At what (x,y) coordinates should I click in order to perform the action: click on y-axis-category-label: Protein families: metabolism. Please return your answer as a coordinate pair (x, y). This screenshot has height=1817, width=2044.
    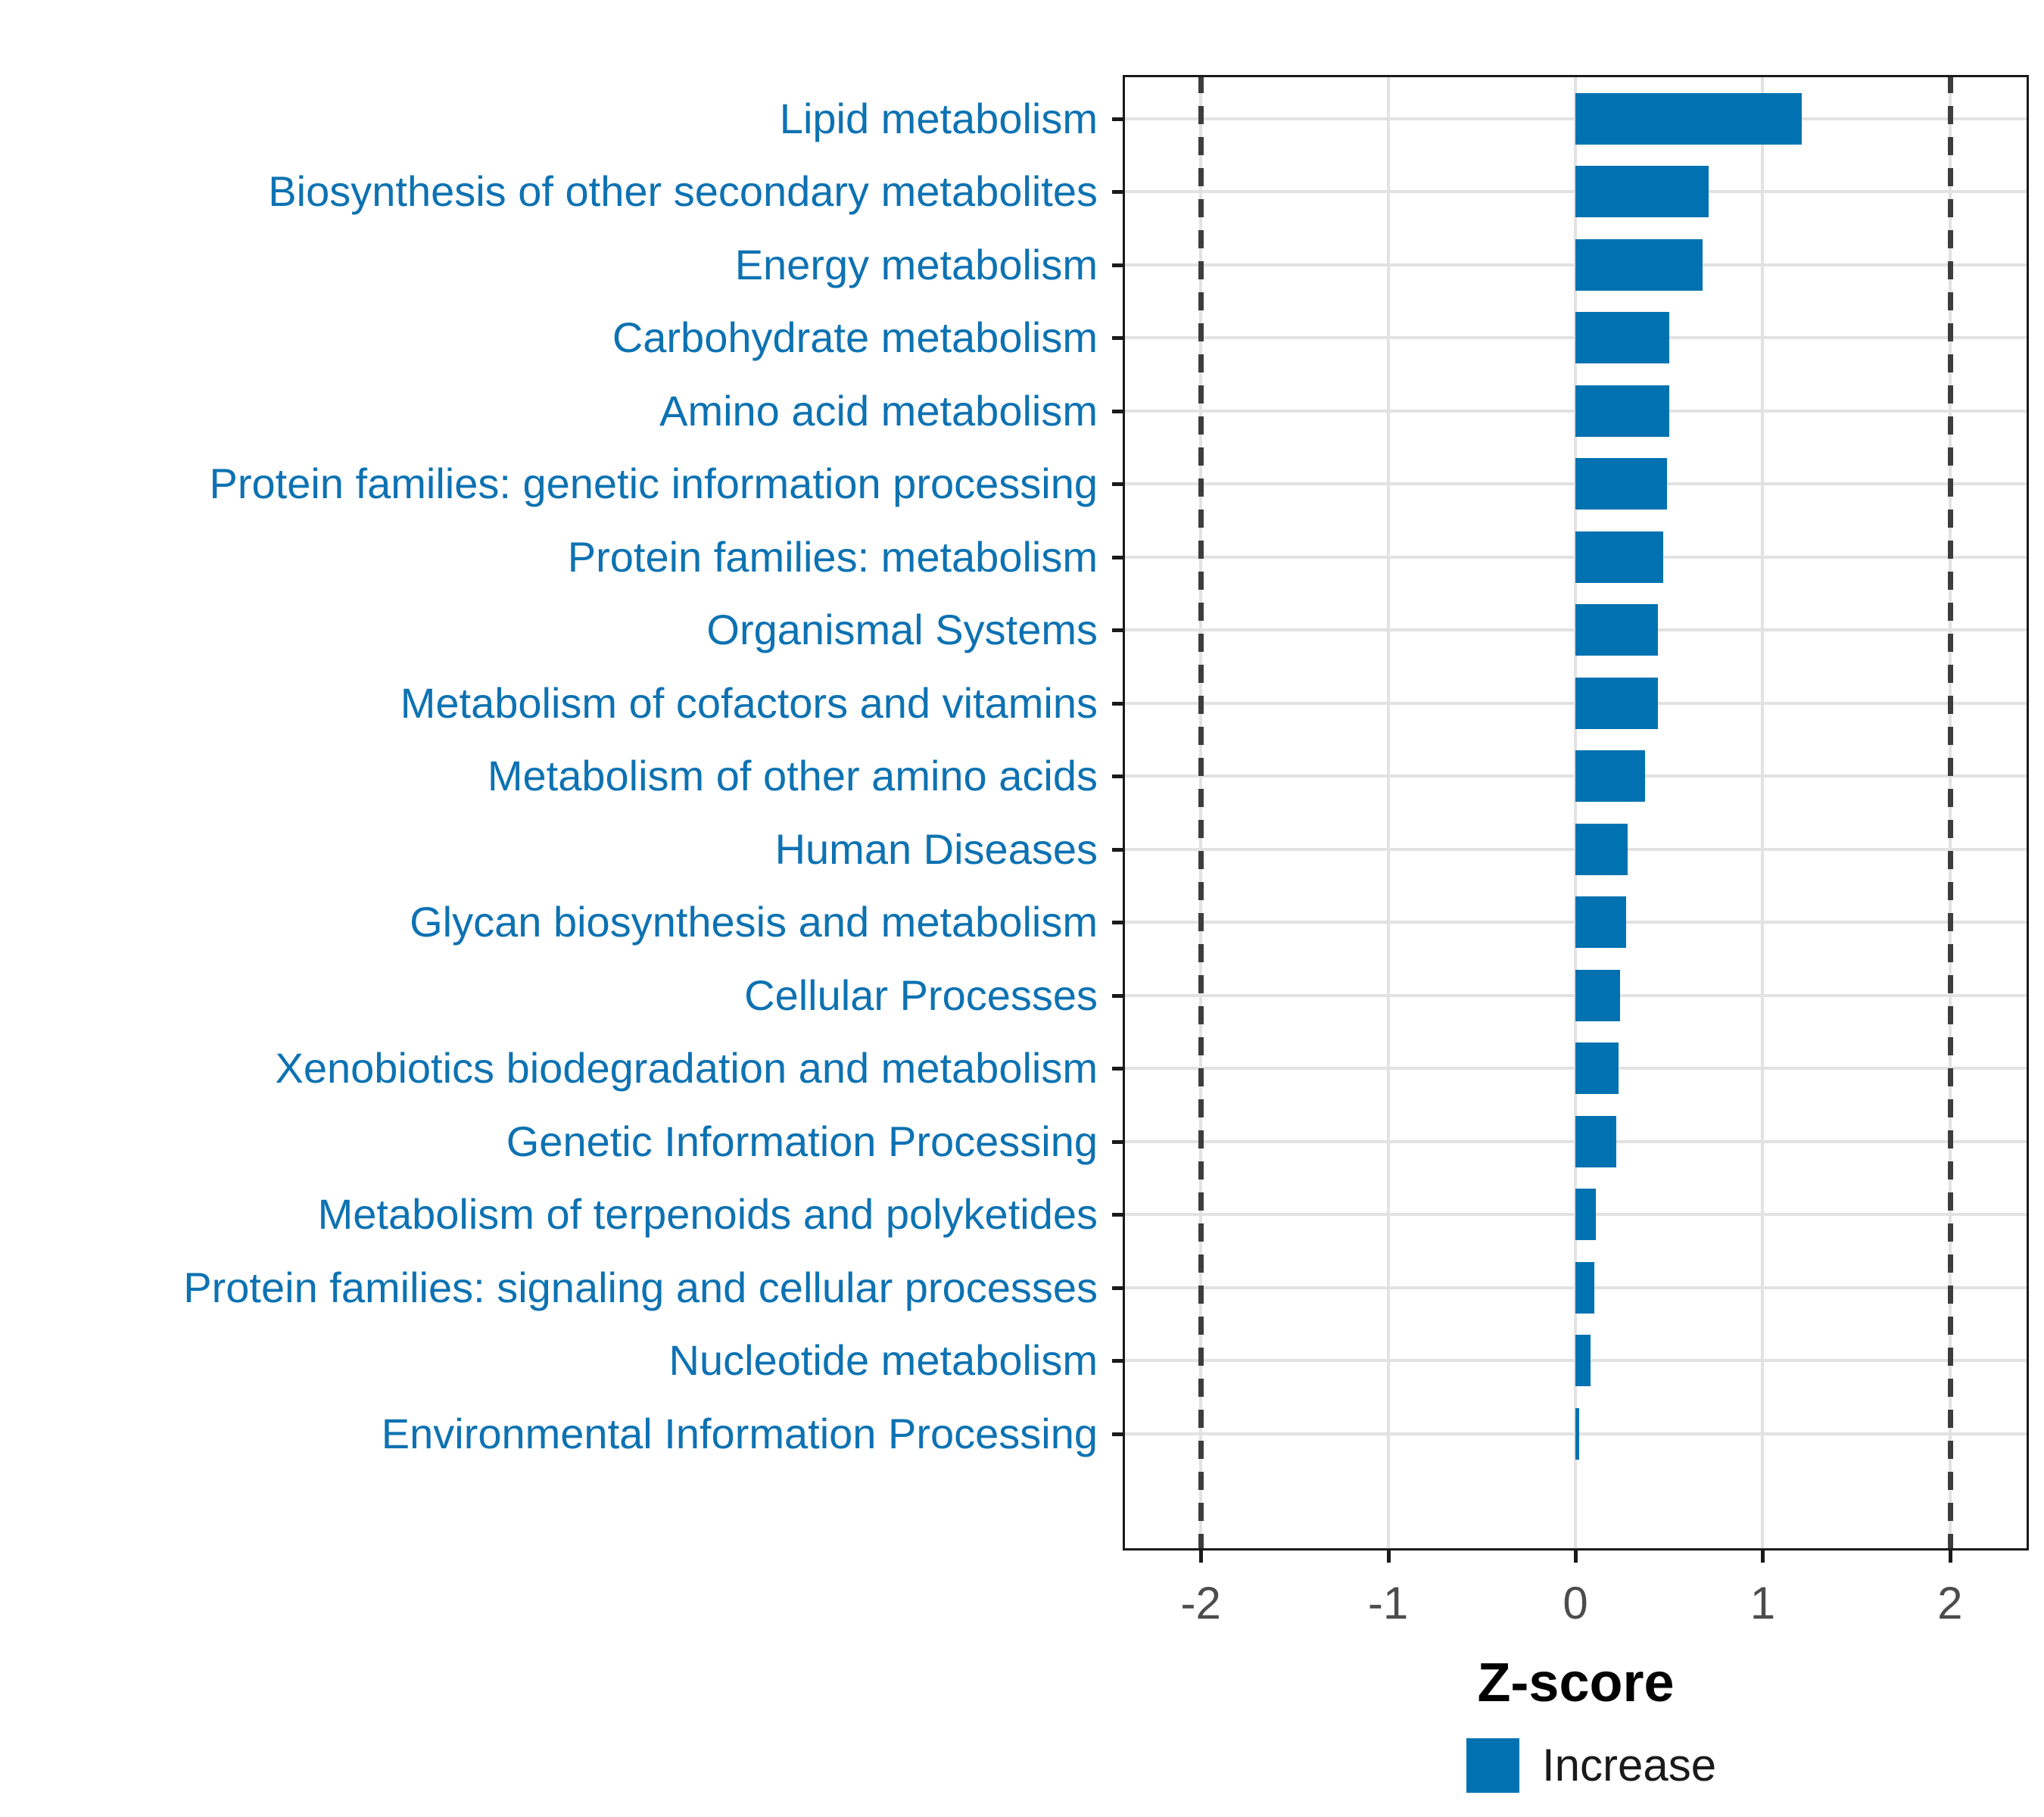
    Looking at the image, I should click on (833, 556).